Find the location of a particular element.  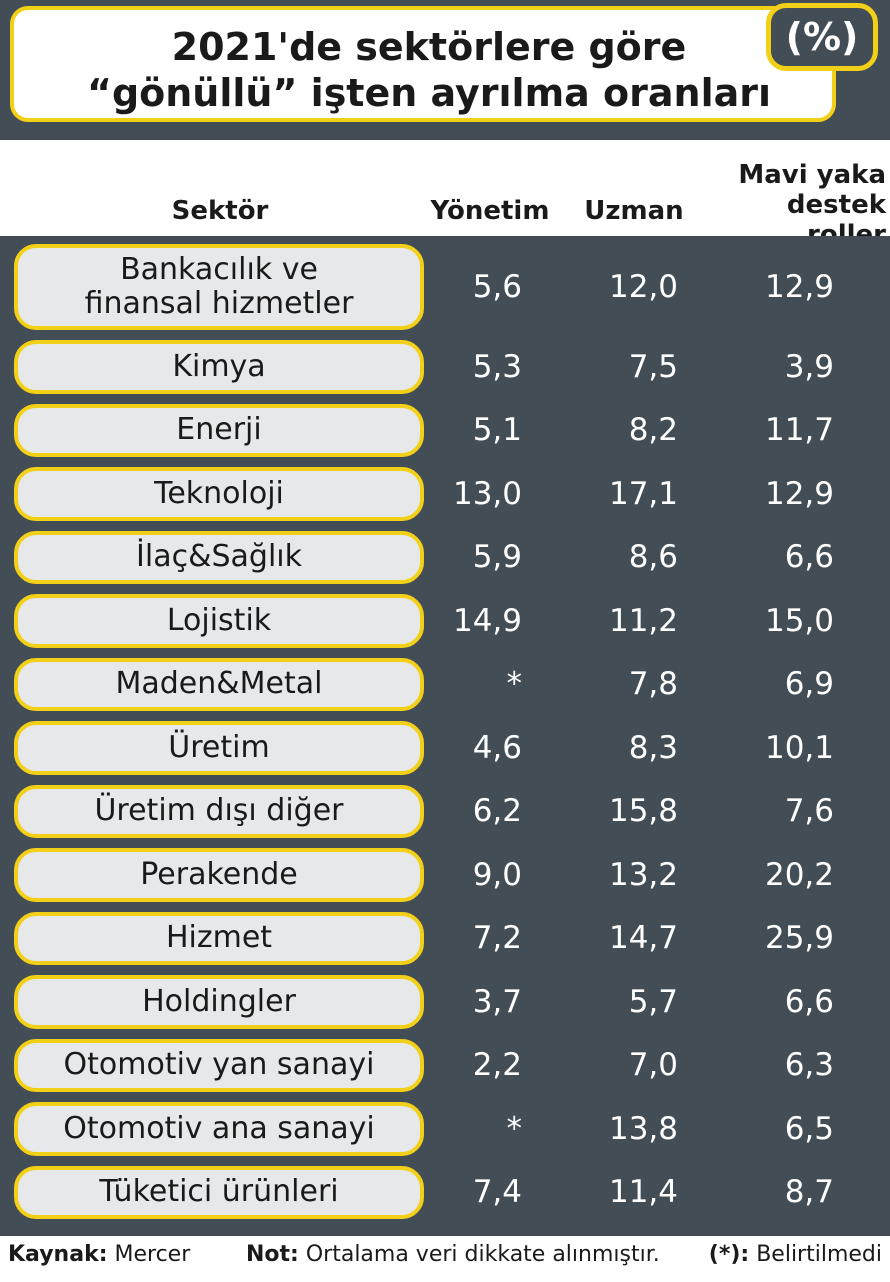

title-line-2: “gönüllü” işten ayrılma oranları is located at coordinates (429, 93).